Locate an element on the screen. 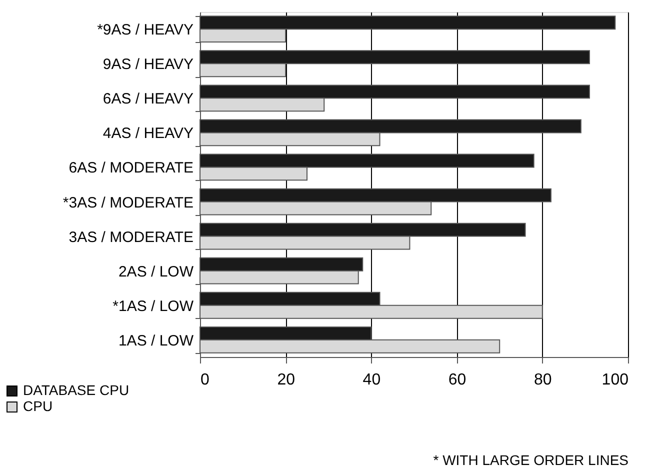  x-tick-label: 60 is located at coordinates (457, 380).